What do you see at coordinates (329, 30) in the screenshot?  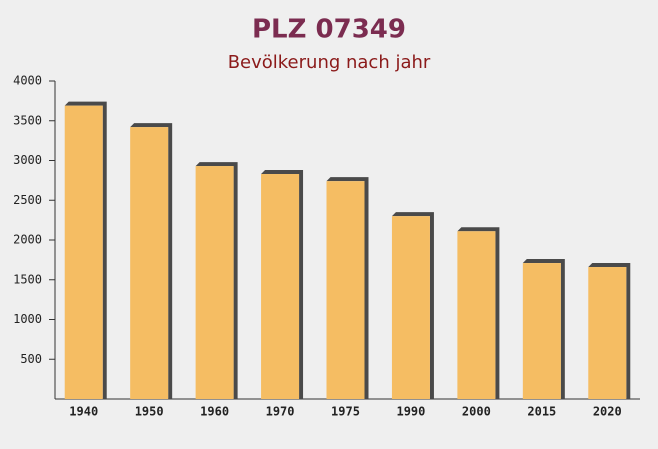 I see `chart-title: PLZ 07349` at bounding box center [329, 30].